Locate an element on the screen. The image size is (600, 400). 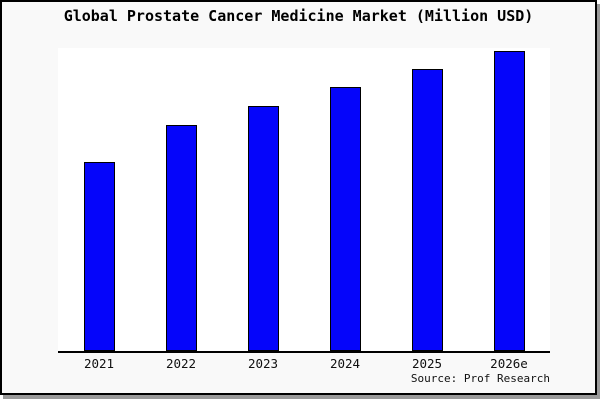
bar-slot-2022 is located at coordinates (181, 199).